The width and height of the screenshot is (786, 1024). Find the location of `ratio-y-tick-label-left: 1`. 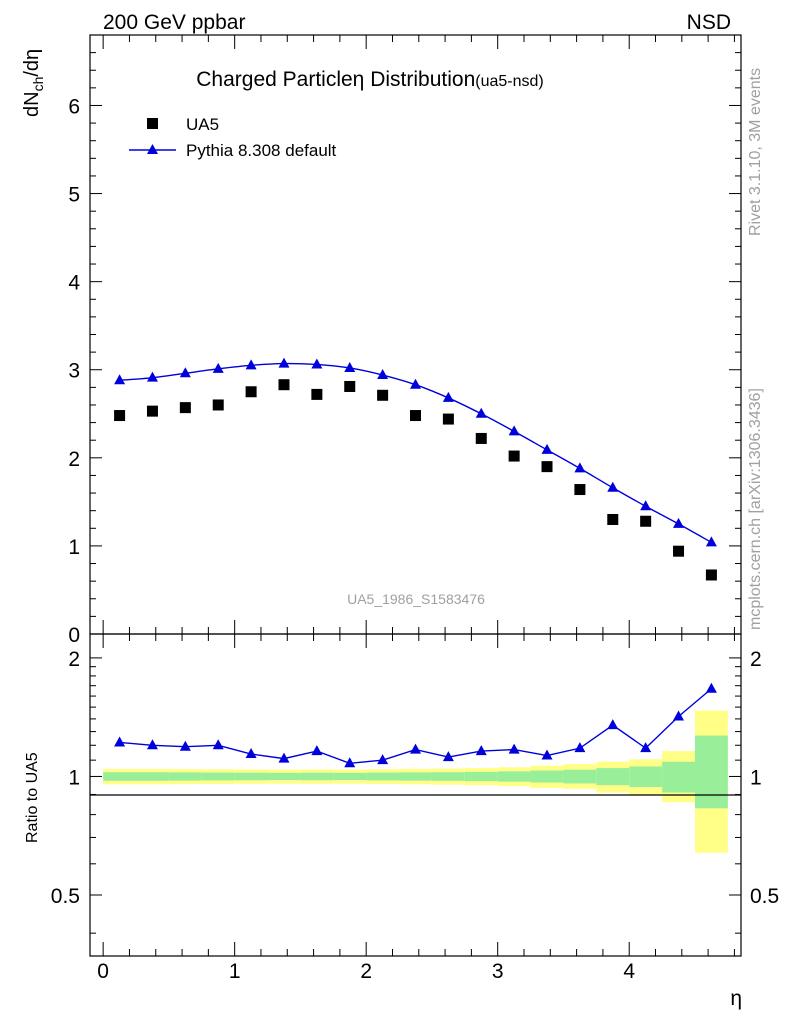

ratio-y-tick-label-left: 1 is located at coordinates (74, 777).